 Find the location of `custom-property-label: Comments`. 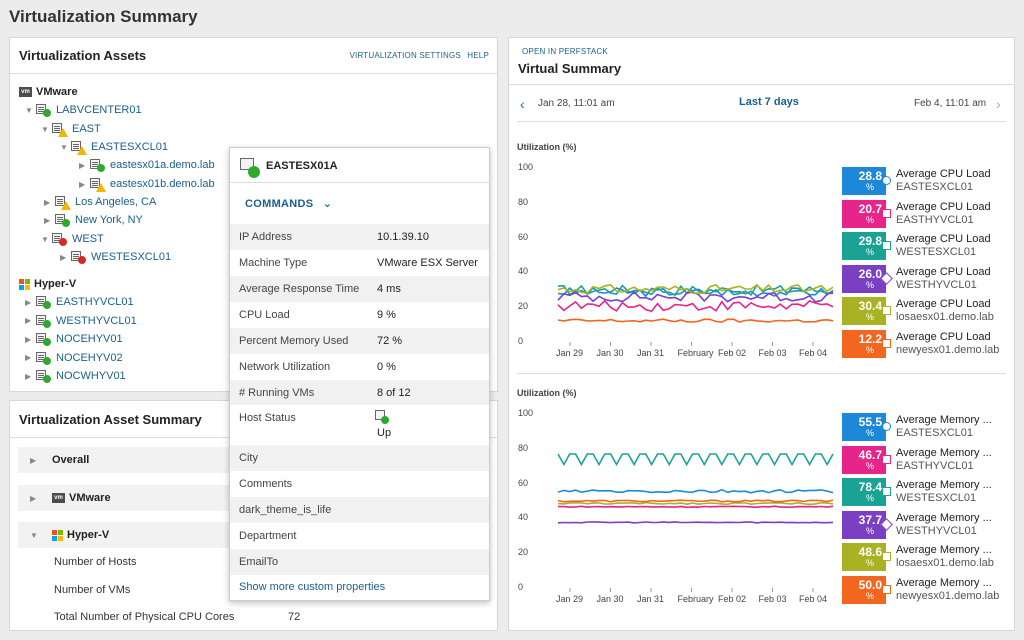

custom-property-label: Comments is located at coordinates (266, 484).